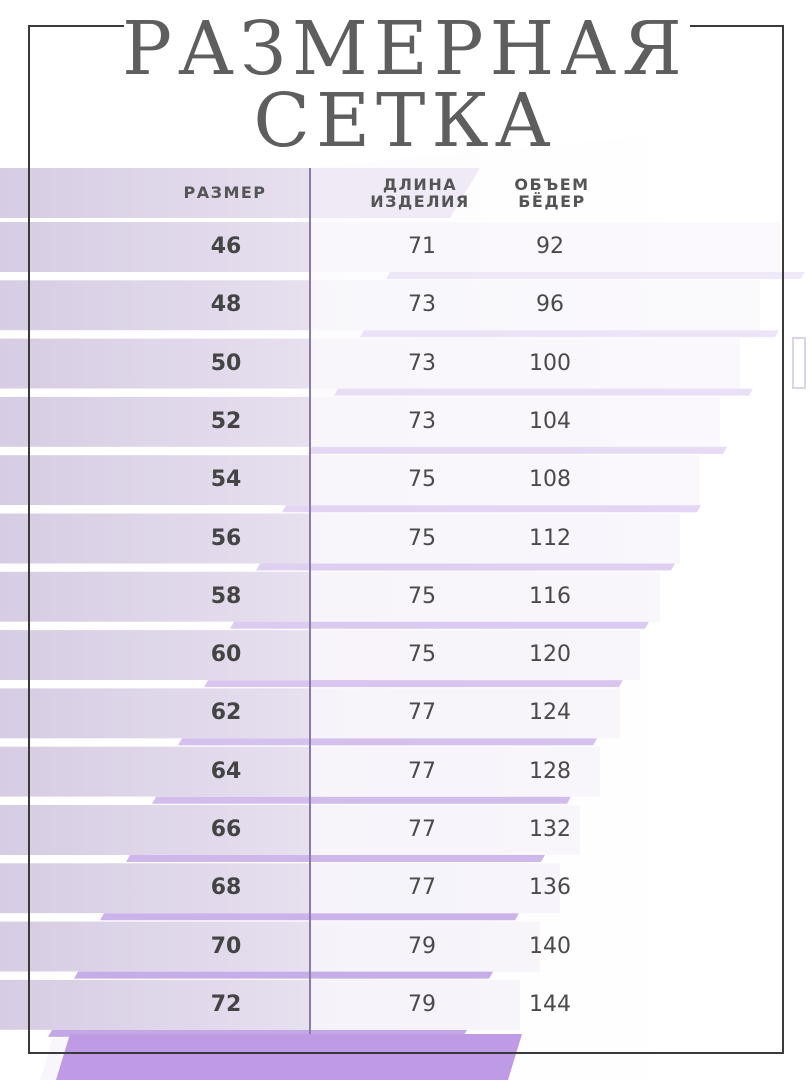 The image size is (810, 1080). Describe the element at coordinates (737, 26) in the screenshot. I see `frame-top-right` at that location.